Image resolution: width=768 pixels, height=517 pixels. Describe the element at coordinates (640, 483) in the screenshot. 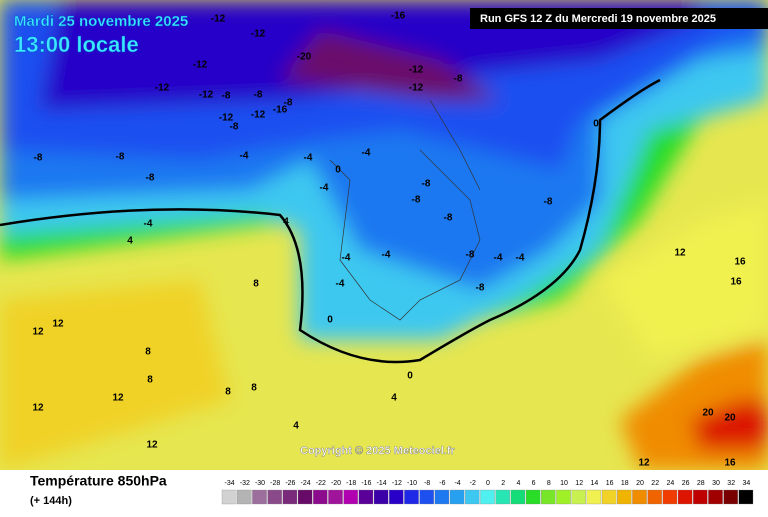

I see `scale-label: 20` at that location.